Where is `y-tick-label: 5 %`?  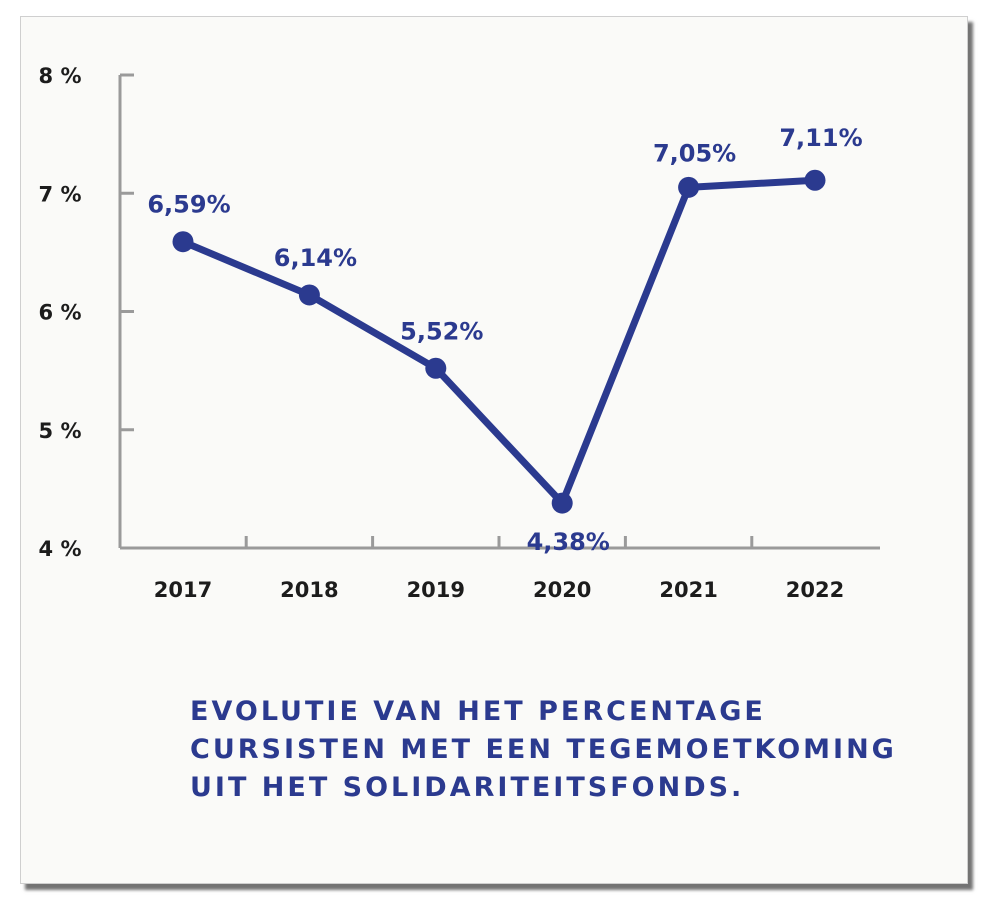
y-tick-label: 5 % is located at coordinates (60, 431).